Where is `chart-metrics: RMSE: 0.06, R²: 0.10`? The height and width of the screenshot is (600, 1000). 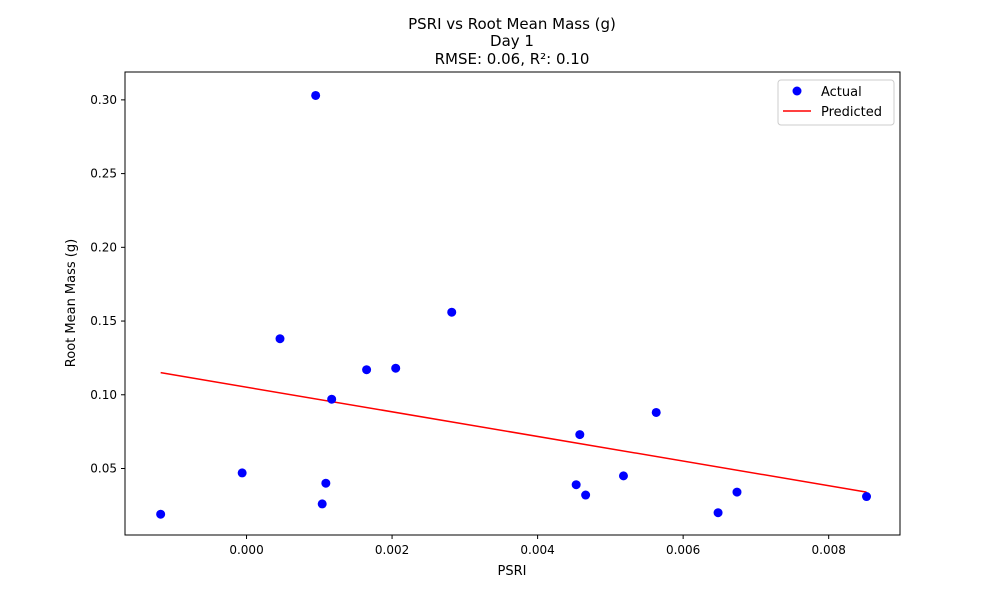 chart-metrics: RMSE: 0.06, R²: 0.10 is located at coordinates (512, 59).